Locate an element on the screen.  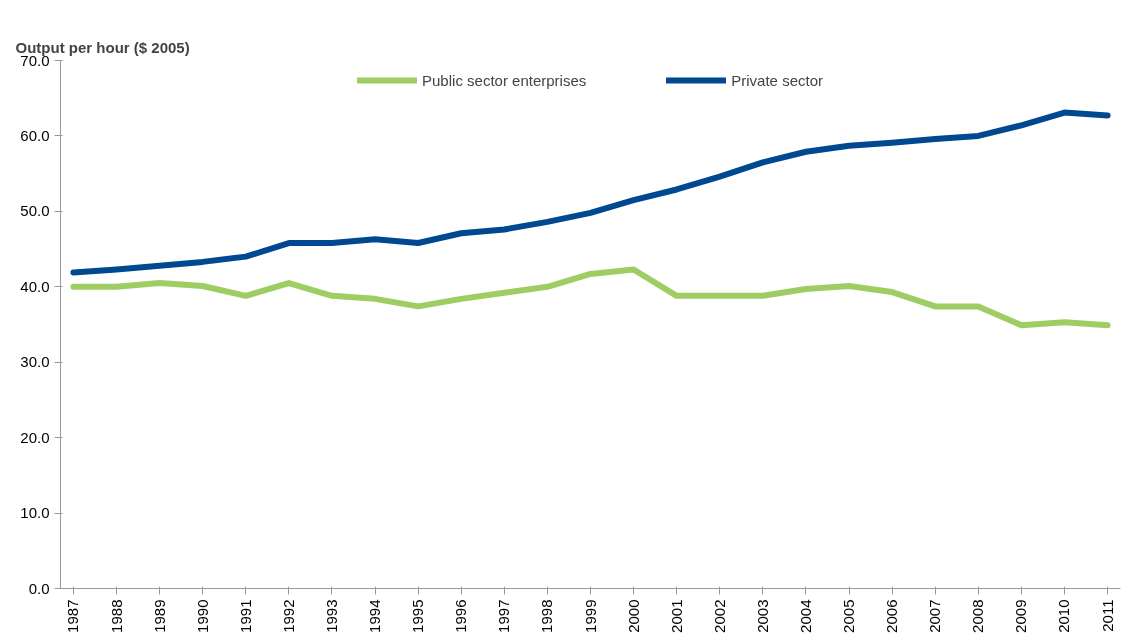
x-tick-label: 1998 is located at coordinates (547, 616).